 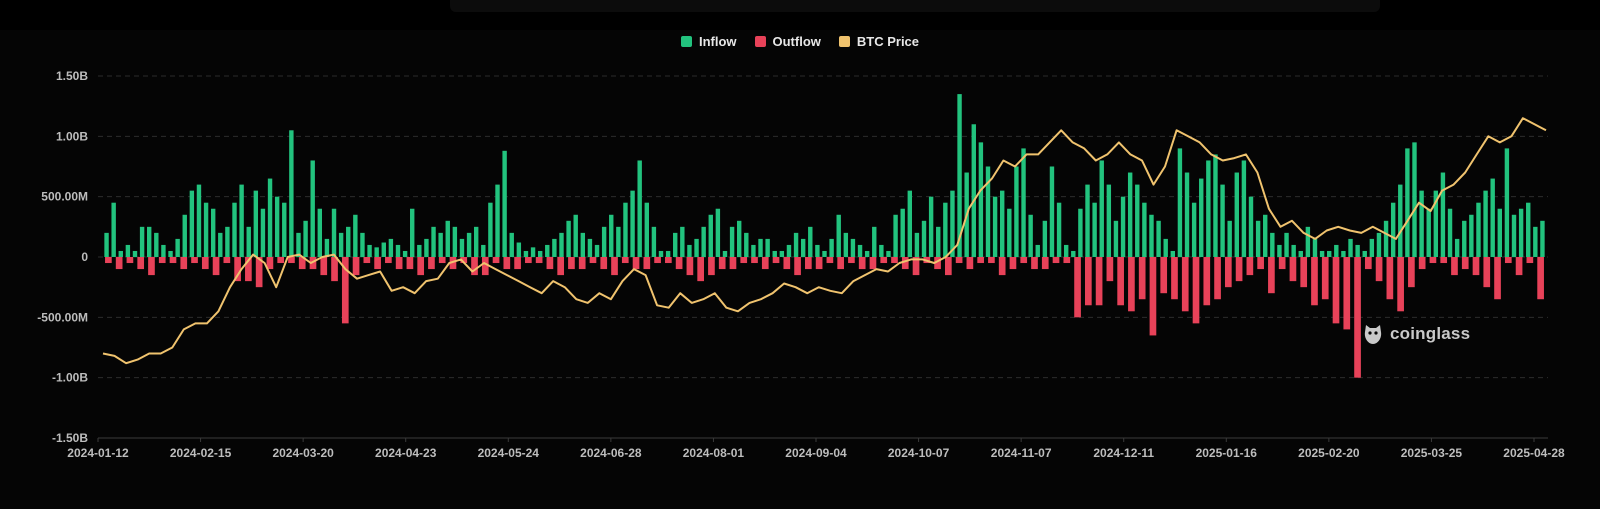 I want to click on legend-item-outflow: Outflow, so click(x=787, y=41).